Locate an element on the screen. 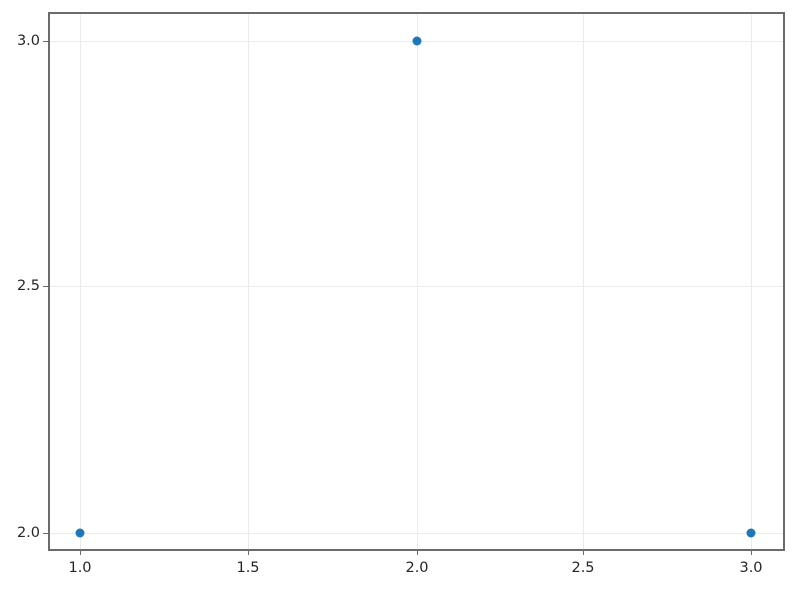 The height and width of the screenshot is (600, 800). ytick-label-3.0: 3.0 is located at coordinates (28, 41).